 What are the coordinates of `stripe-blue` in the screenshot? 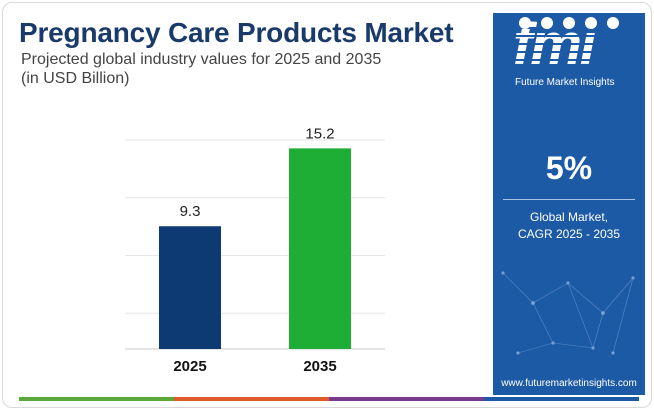 It's located at (561, 399).